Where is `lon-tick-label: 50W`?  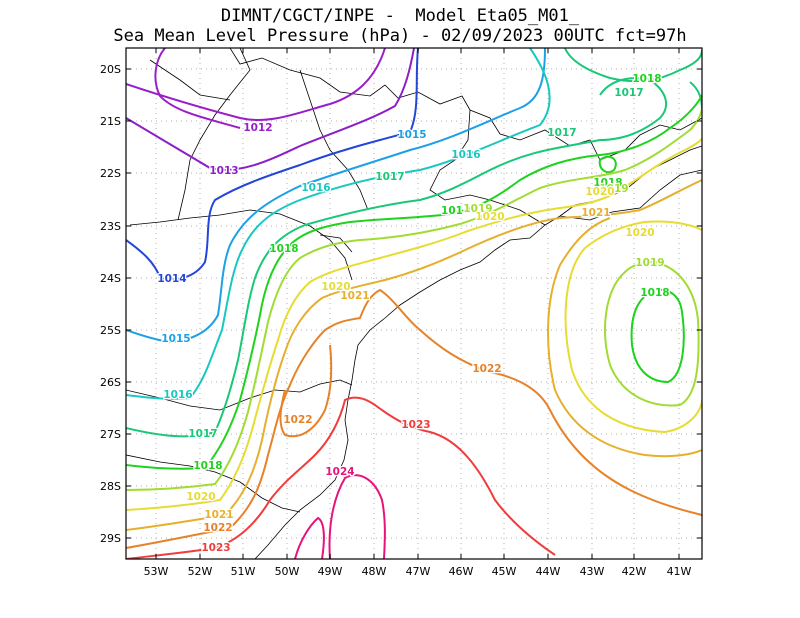
lon-tick-label: 50W is located at coordinates (287, 571).